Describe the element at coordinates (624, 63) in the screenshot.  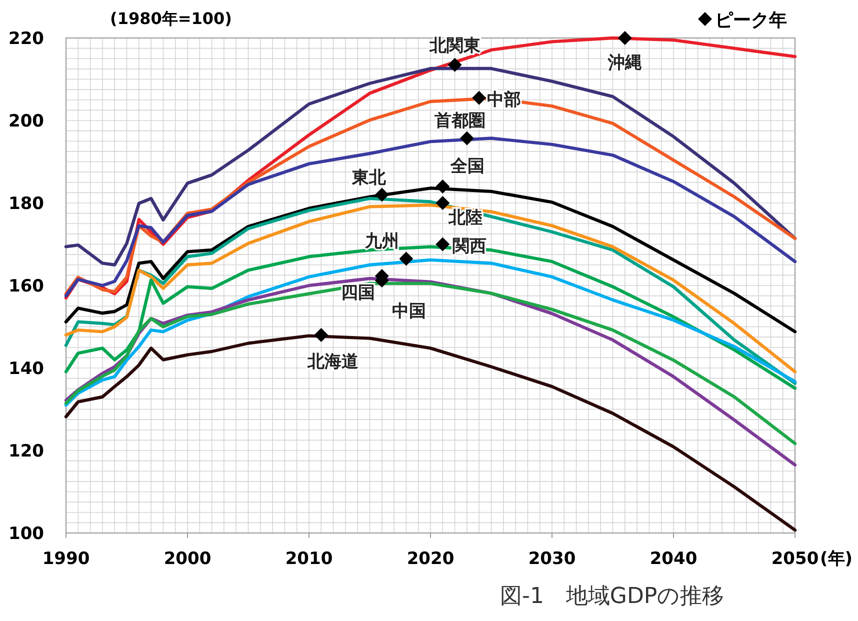
I see `annotation: 沖縄` at that location.